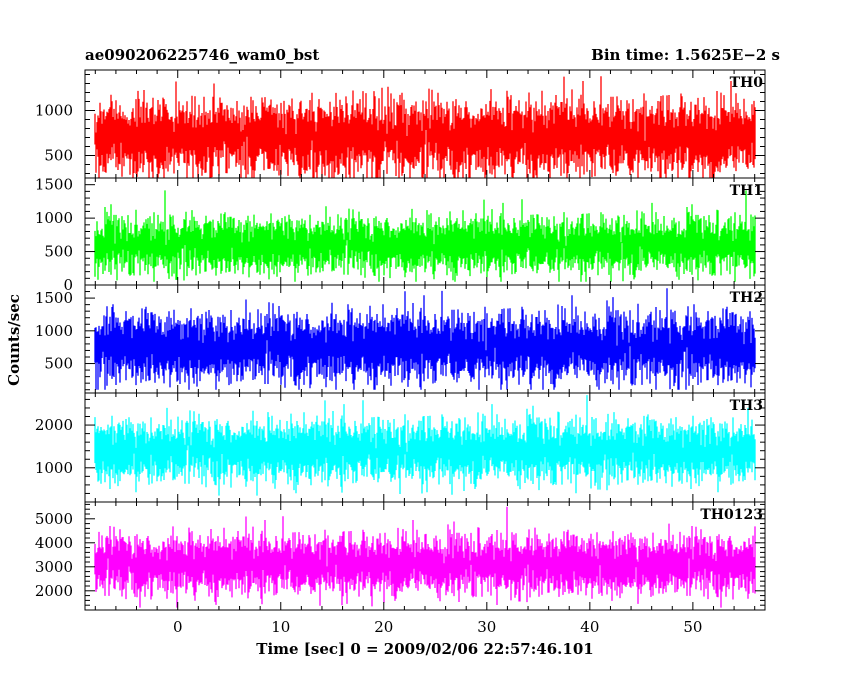 The image size is (850, 680). I want to click on y-tick-label-th2: 500, so click(58, 364).